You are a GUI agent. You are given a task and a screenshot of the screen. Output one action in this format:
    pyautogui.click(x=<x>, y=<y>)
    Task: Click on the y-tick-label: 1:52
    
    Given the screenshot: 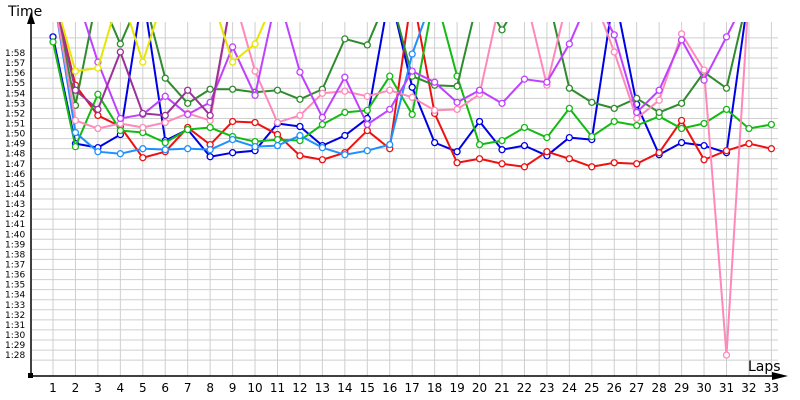 What is the action you would take?
    pyautogui.click(x=15, y=114)
    